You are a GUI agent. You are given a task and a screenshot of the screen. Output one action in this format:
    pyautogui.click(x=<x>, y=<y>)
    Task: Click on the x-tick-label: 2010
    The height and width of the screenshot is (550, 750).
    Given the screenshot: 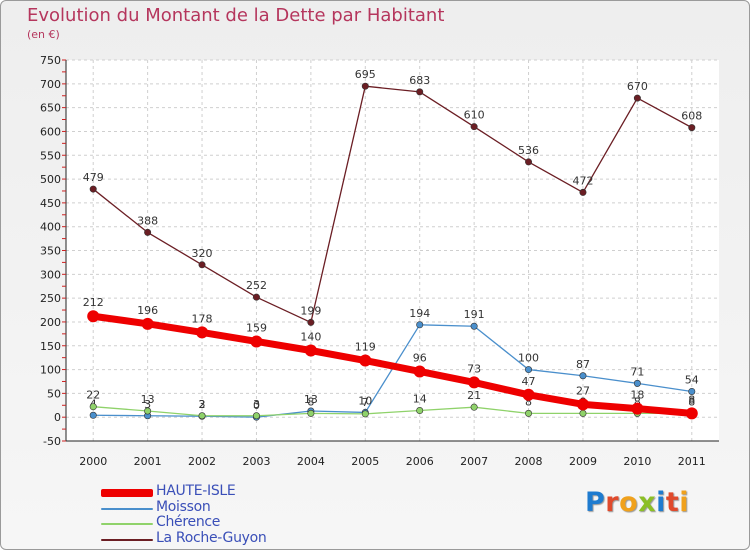 What is the action you would take?
    pyautogui.click(x=637, y=461)
    